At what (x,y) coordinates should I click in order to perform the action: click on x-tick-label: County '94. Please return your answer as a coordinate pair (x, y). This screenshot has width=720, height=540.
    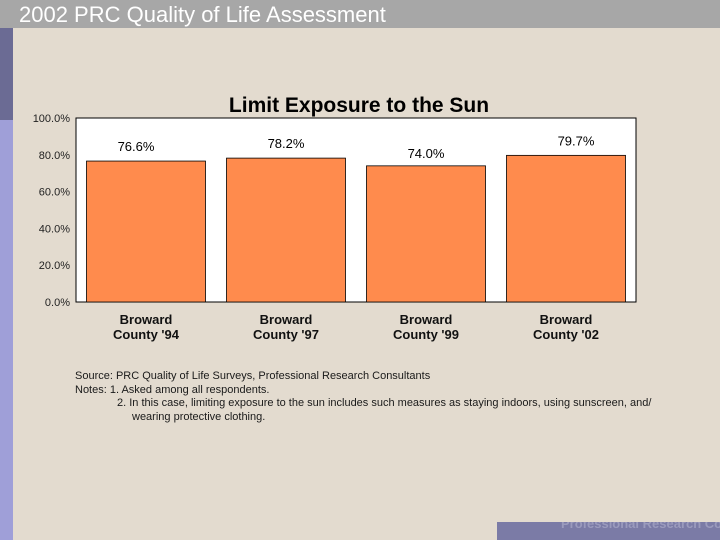
    Looking at the image, I should click on (146, 334).